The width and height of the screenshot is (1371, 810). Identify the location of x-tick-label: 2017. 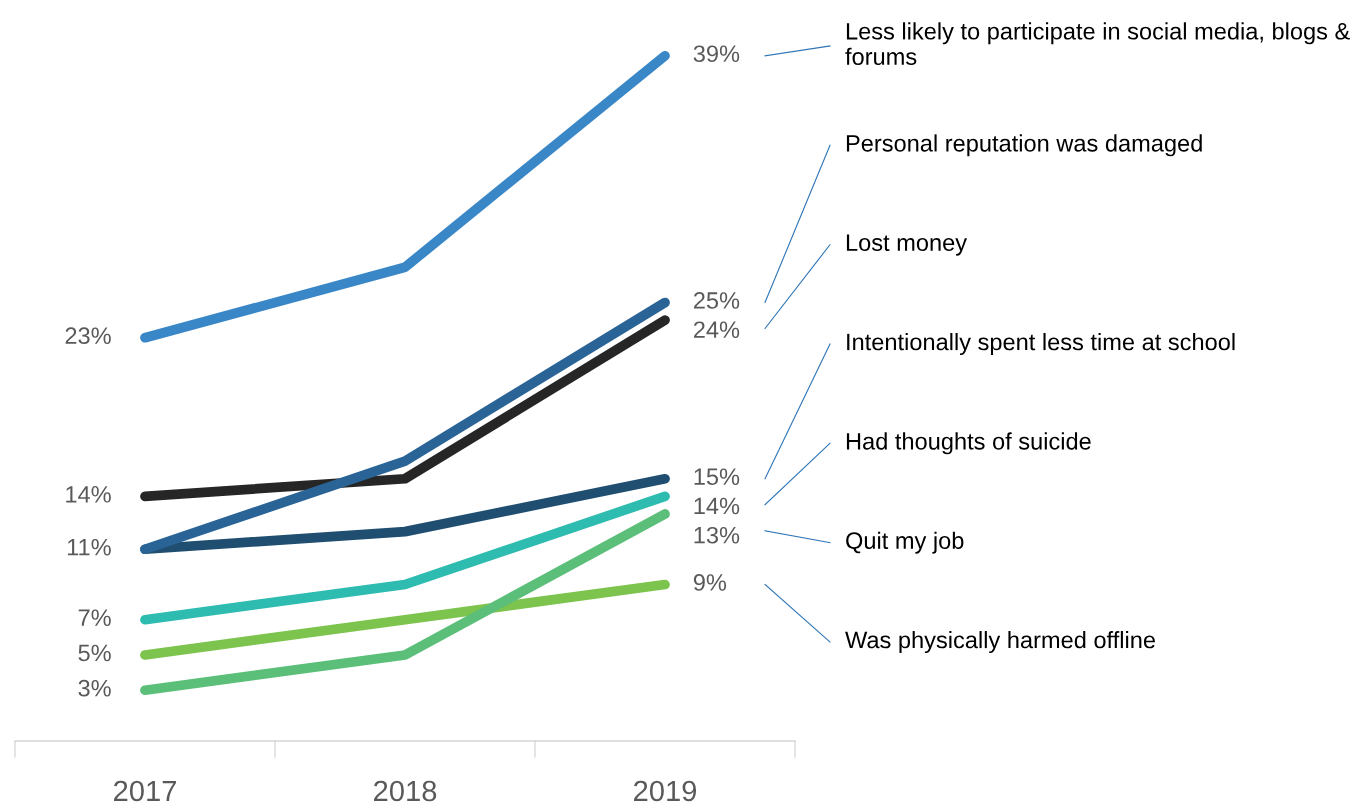
(145, 791).